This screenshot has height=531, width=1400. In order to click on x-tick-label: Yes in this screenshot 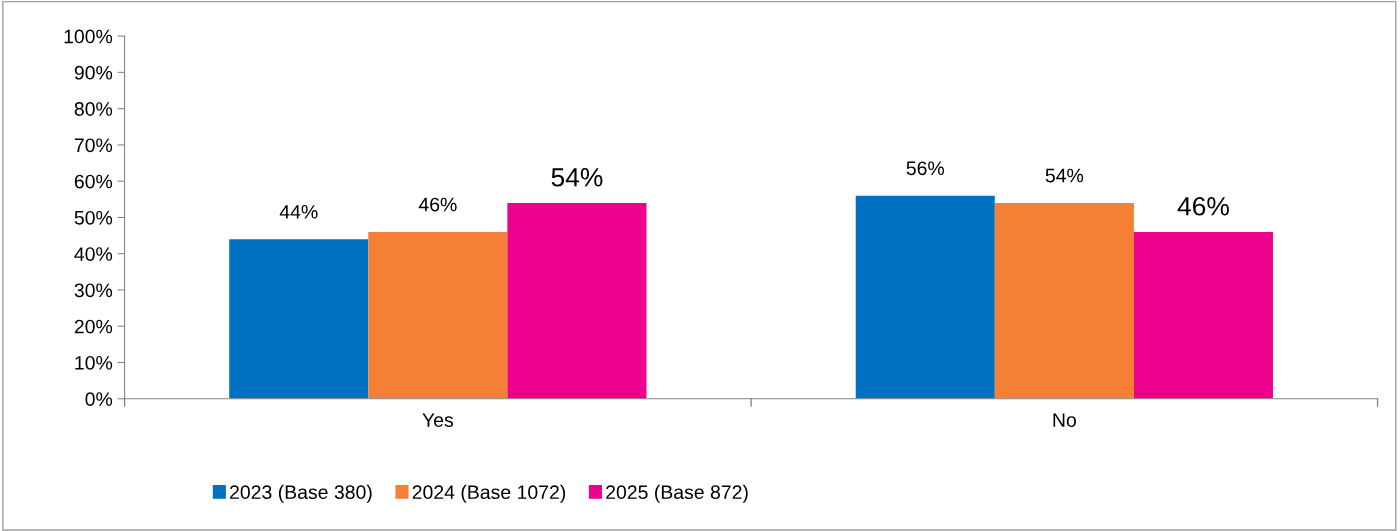, I will do `click(438, 420)`.